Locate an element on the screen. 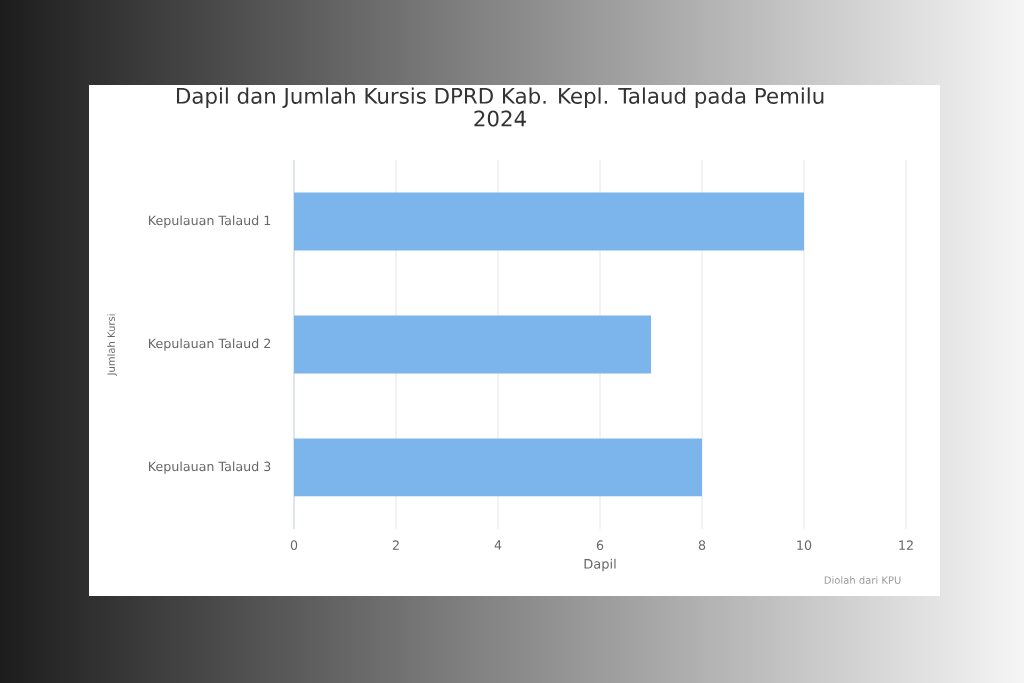 The height and width of the screenshot is (683, 1024). x-tick-label: 12 is located at coordinates (906, 545).